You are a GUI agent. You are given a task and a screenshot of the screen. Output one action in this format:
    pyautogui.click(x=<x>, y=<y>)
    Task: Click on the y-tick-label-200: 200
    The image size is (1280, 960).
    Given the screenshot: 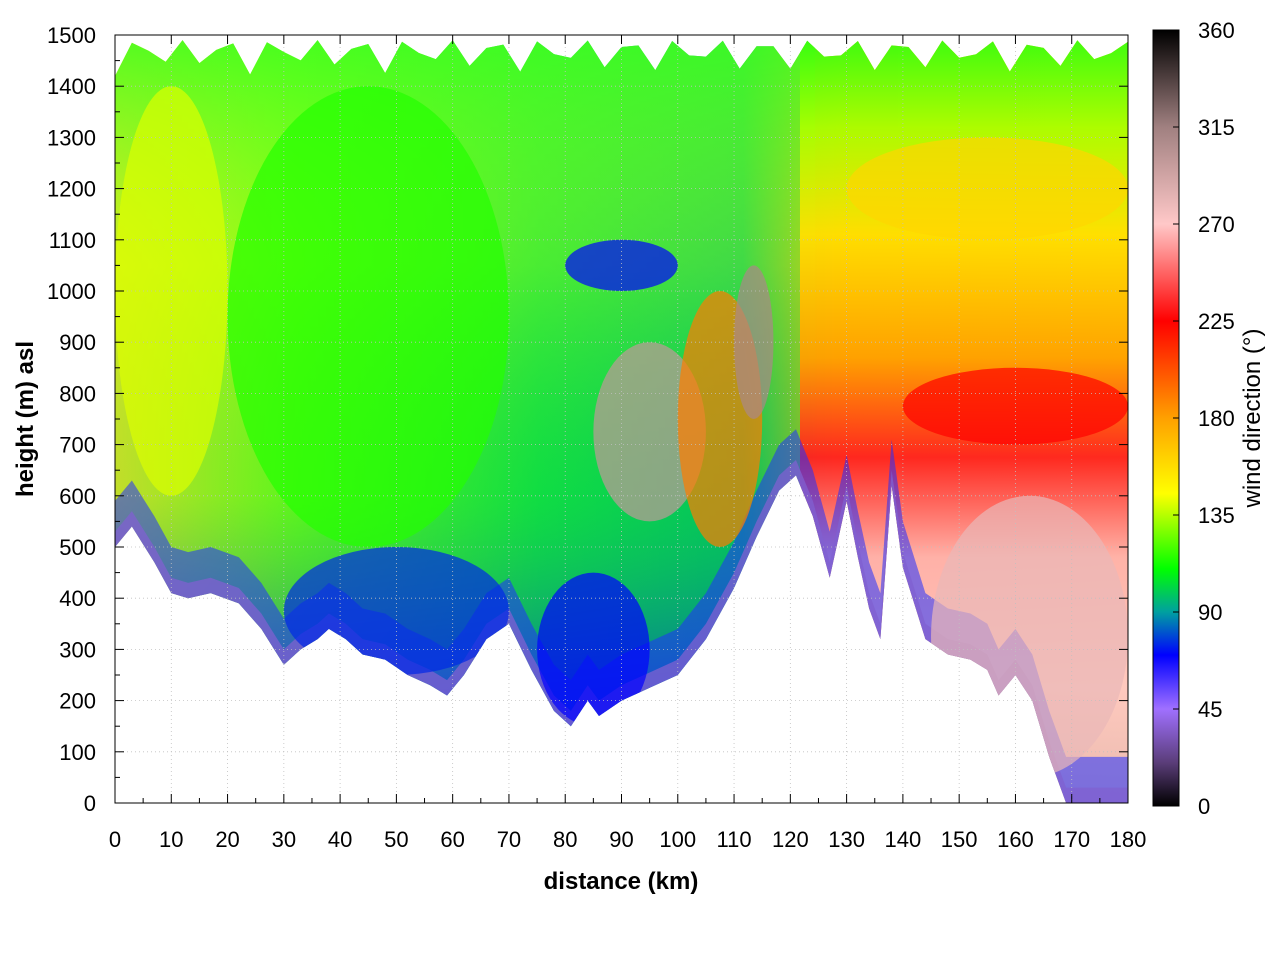 What is the action you would take?
    pyautogui.click(x=77, y=701)
    